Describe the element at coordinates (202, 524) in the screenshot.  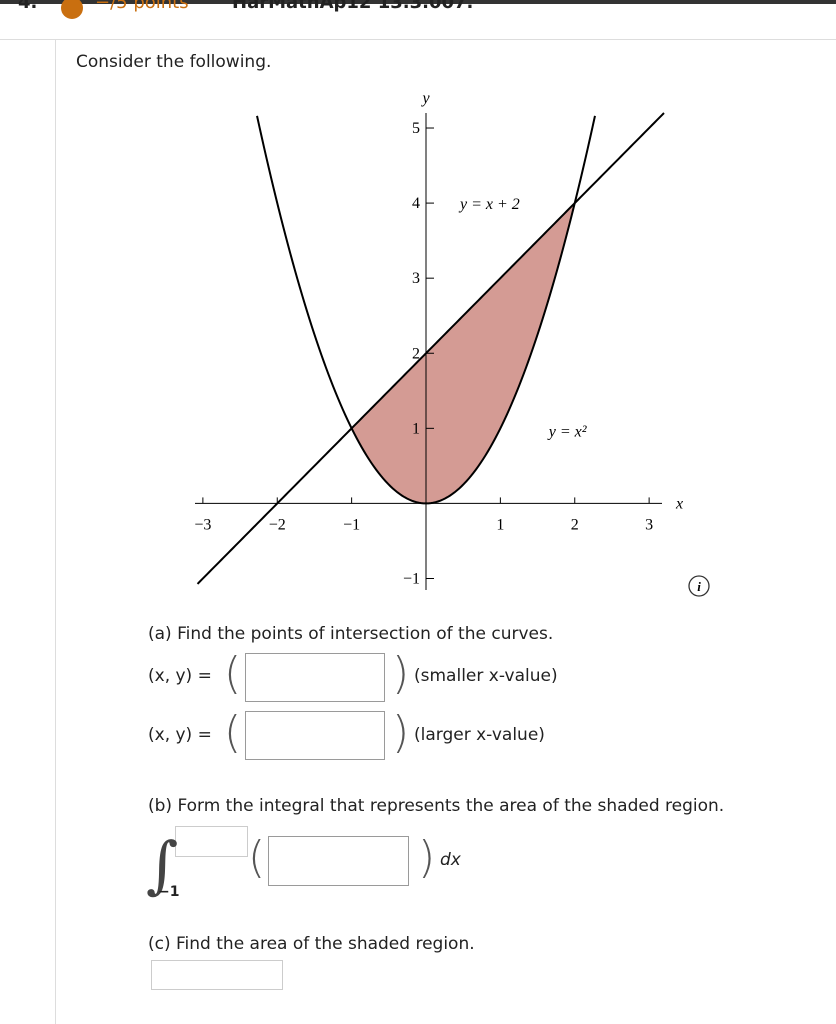
I see `x-tick-label: −3` at that location.